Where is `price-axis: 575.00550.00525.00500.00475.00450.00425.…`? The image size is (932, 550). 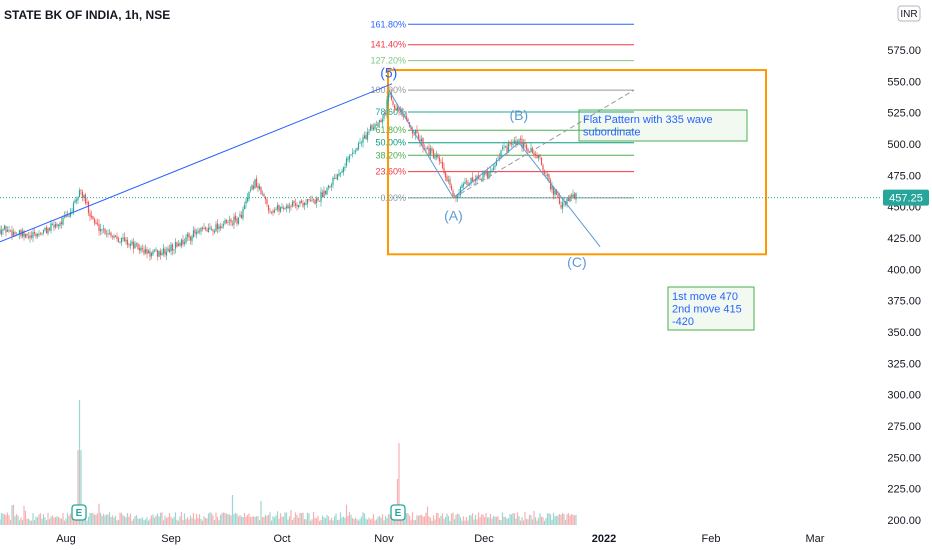 price-axis: 575.00550.00525.00500.00475.00450.00425.… is located at coordinates (904, 286).